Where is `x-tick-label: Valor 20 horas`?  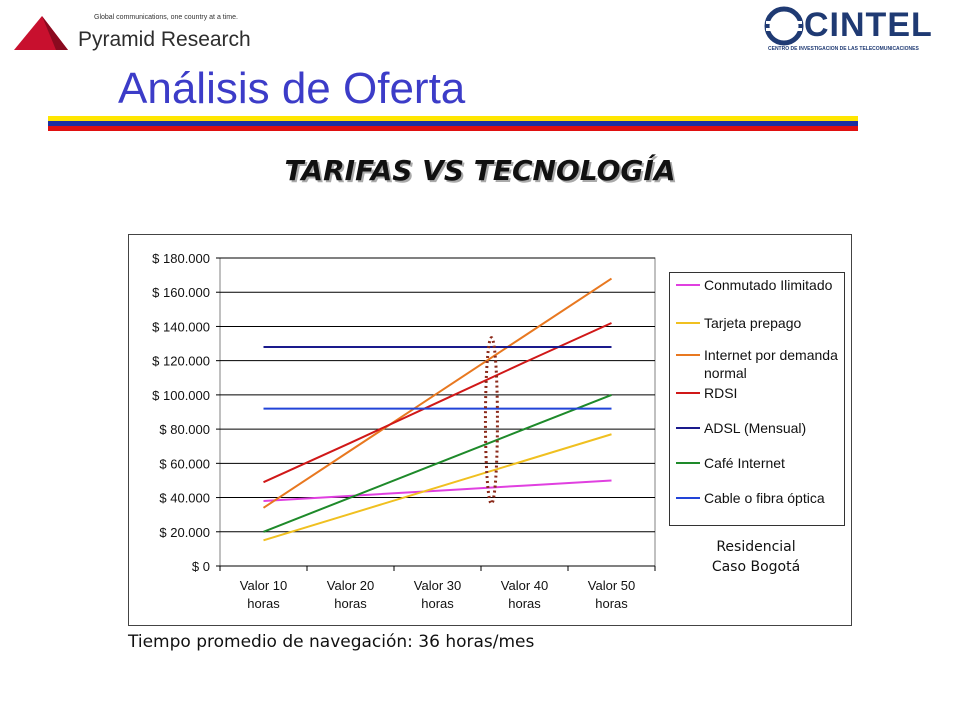
x-tick-label: Valor 20 horas is located at coordinates (350, 594).